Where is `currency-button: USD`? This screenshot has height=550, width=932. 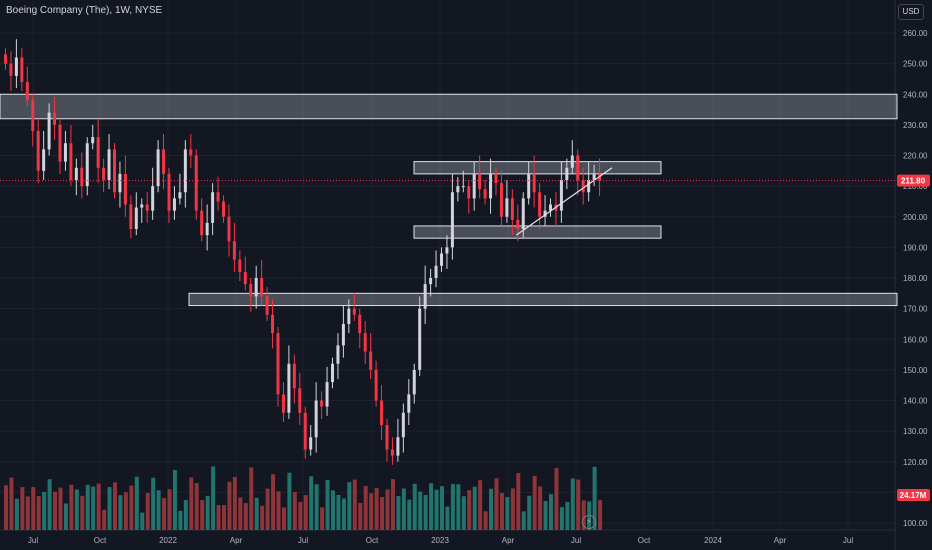 currency-button: USD is located at coordinates (911, 12).